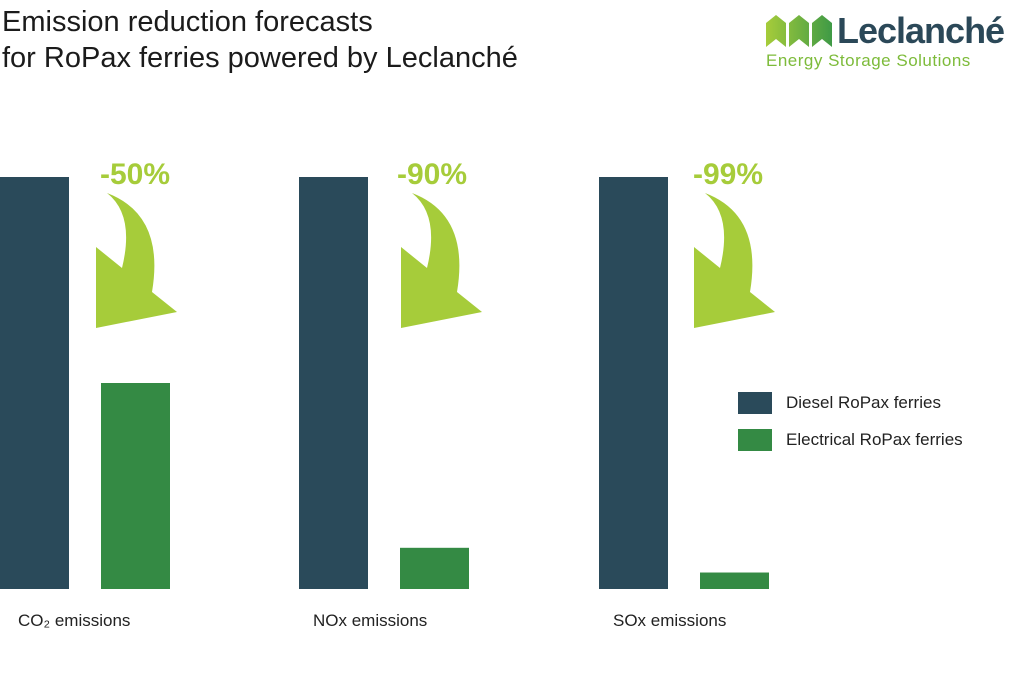 The width and height of the screenshot is (1024, 698). I want to click on title-line-1: Emission reduction forecasts, so click(187, 22).